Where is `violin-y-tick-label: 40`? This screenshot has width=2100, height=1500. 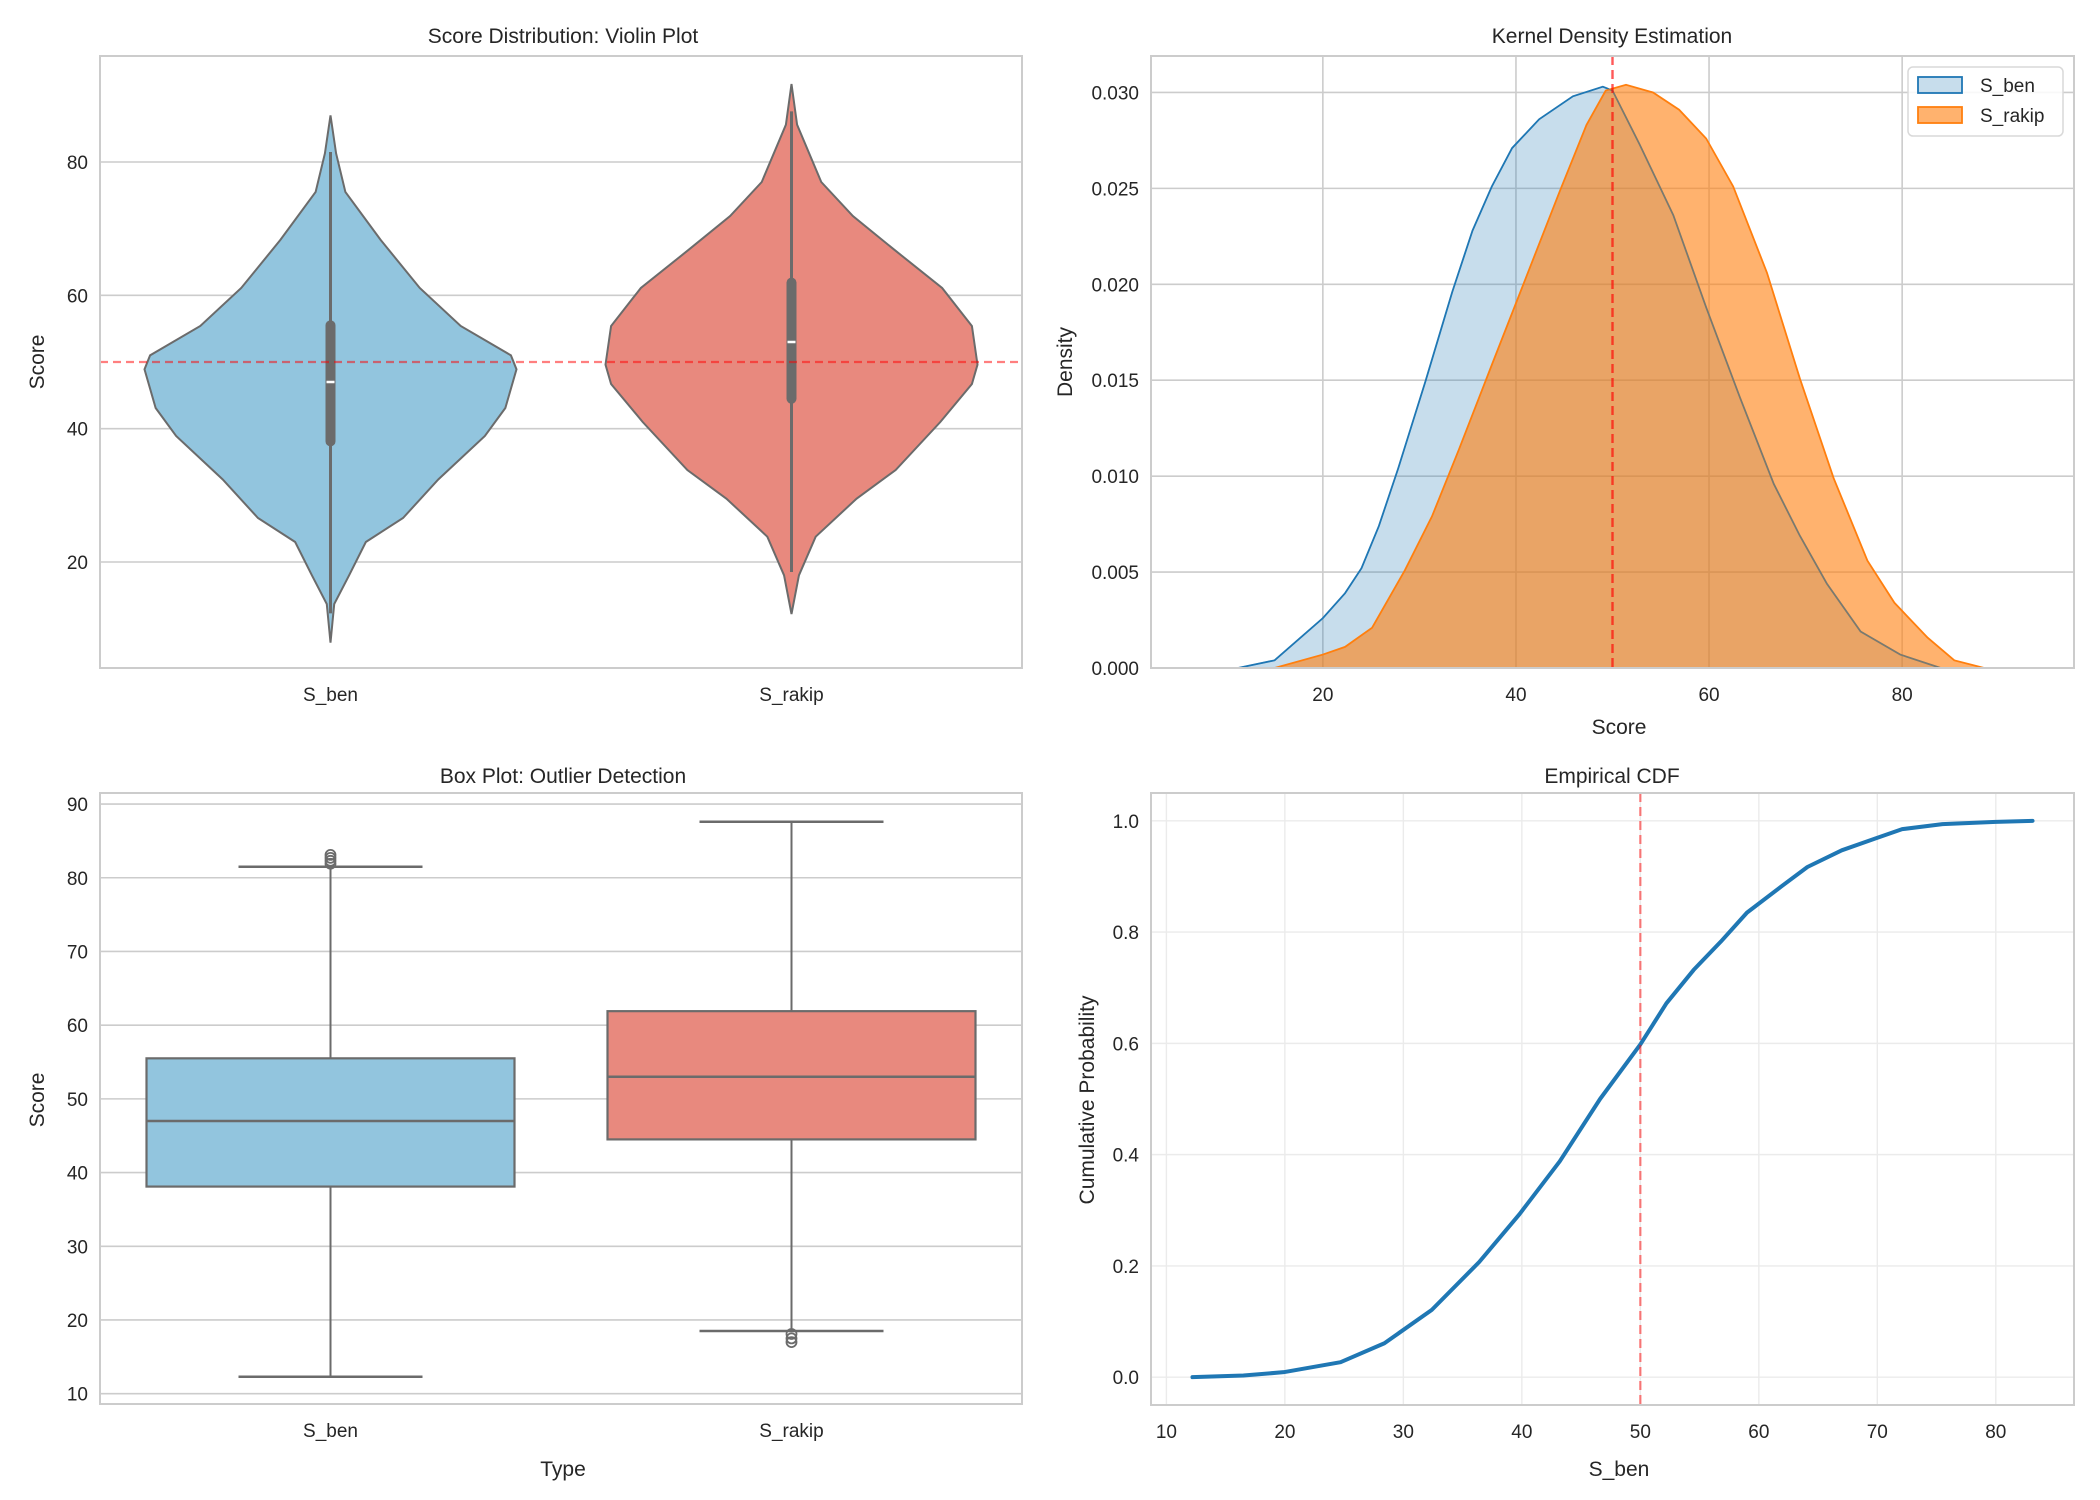 violin-y-tick-label: 40 is located at coordinates (77, 430).